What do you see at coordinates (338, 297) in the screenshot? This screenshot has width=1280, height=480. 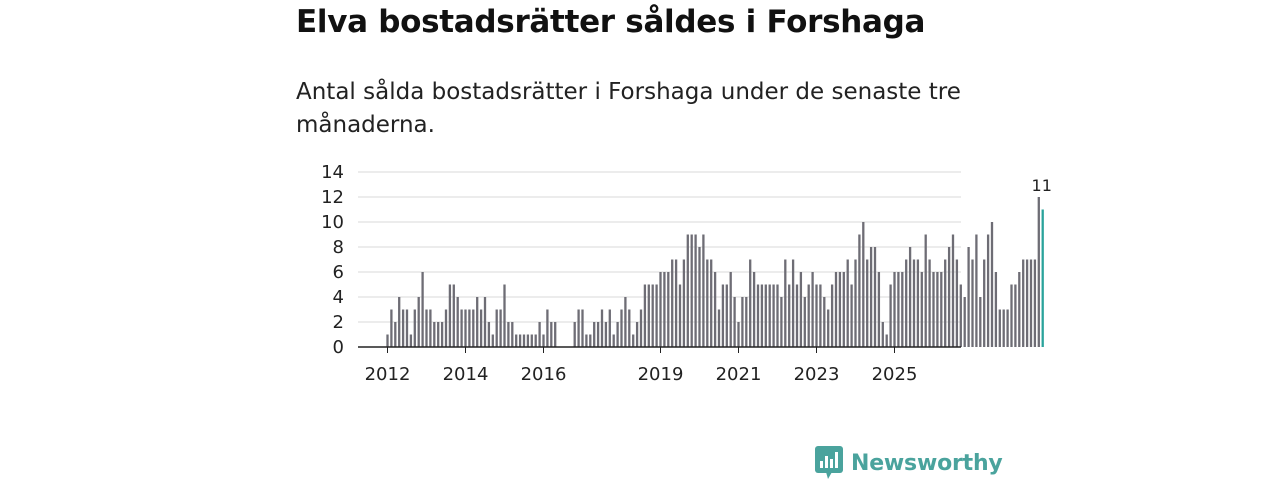 I see `y-tick-label: 4` at bounding box center [338, 297].